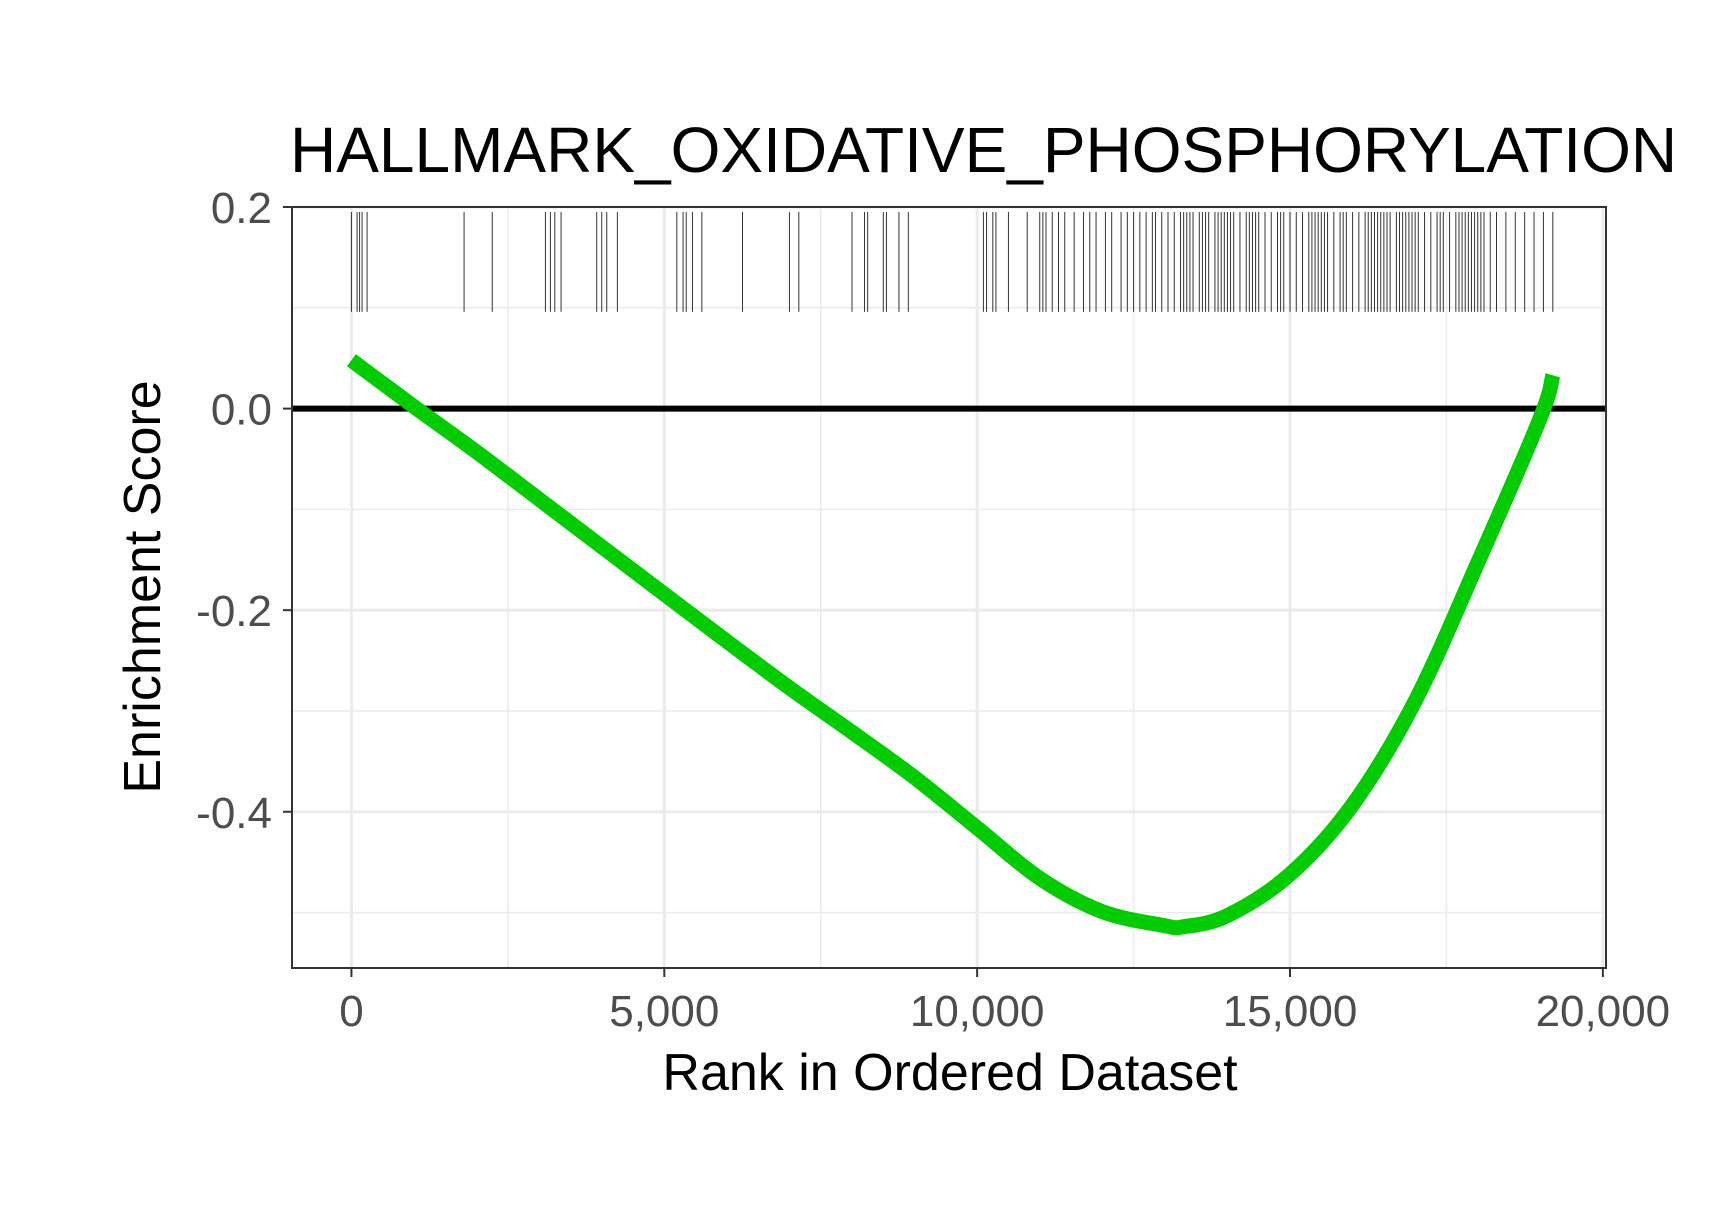 This screenshot has width=1725, height=1221. What do you see at coordinates (351, 1011) in the screenshot?
I see `x-tick-label: 0` at bounding box center [351, 1011].